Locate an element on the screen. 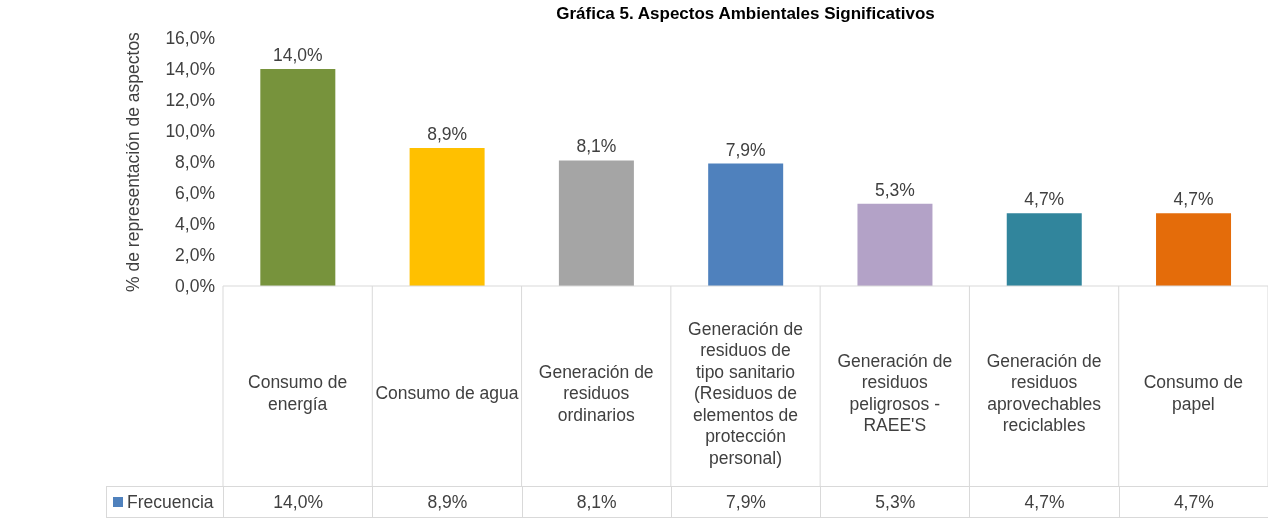 This screenshot has height=518, width=1276. y-tick-label: 12,0% is located at coordinates (190, 100).